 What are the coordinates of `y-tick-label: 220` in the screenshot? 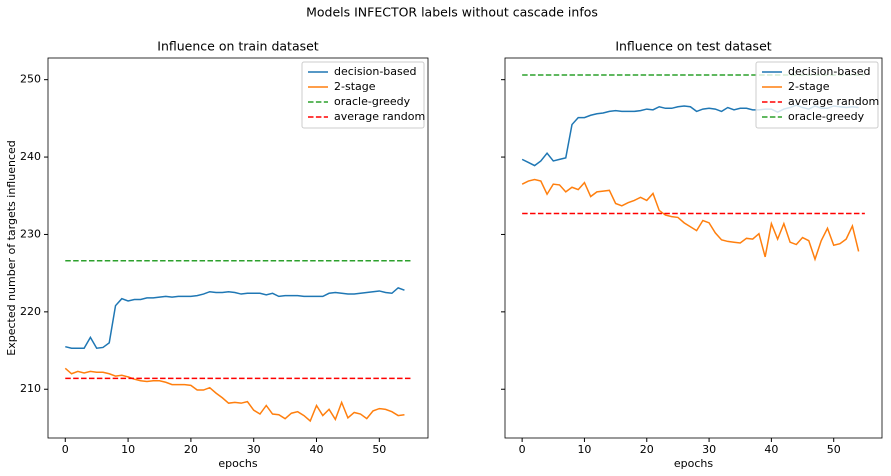 It's located at (30, 311).